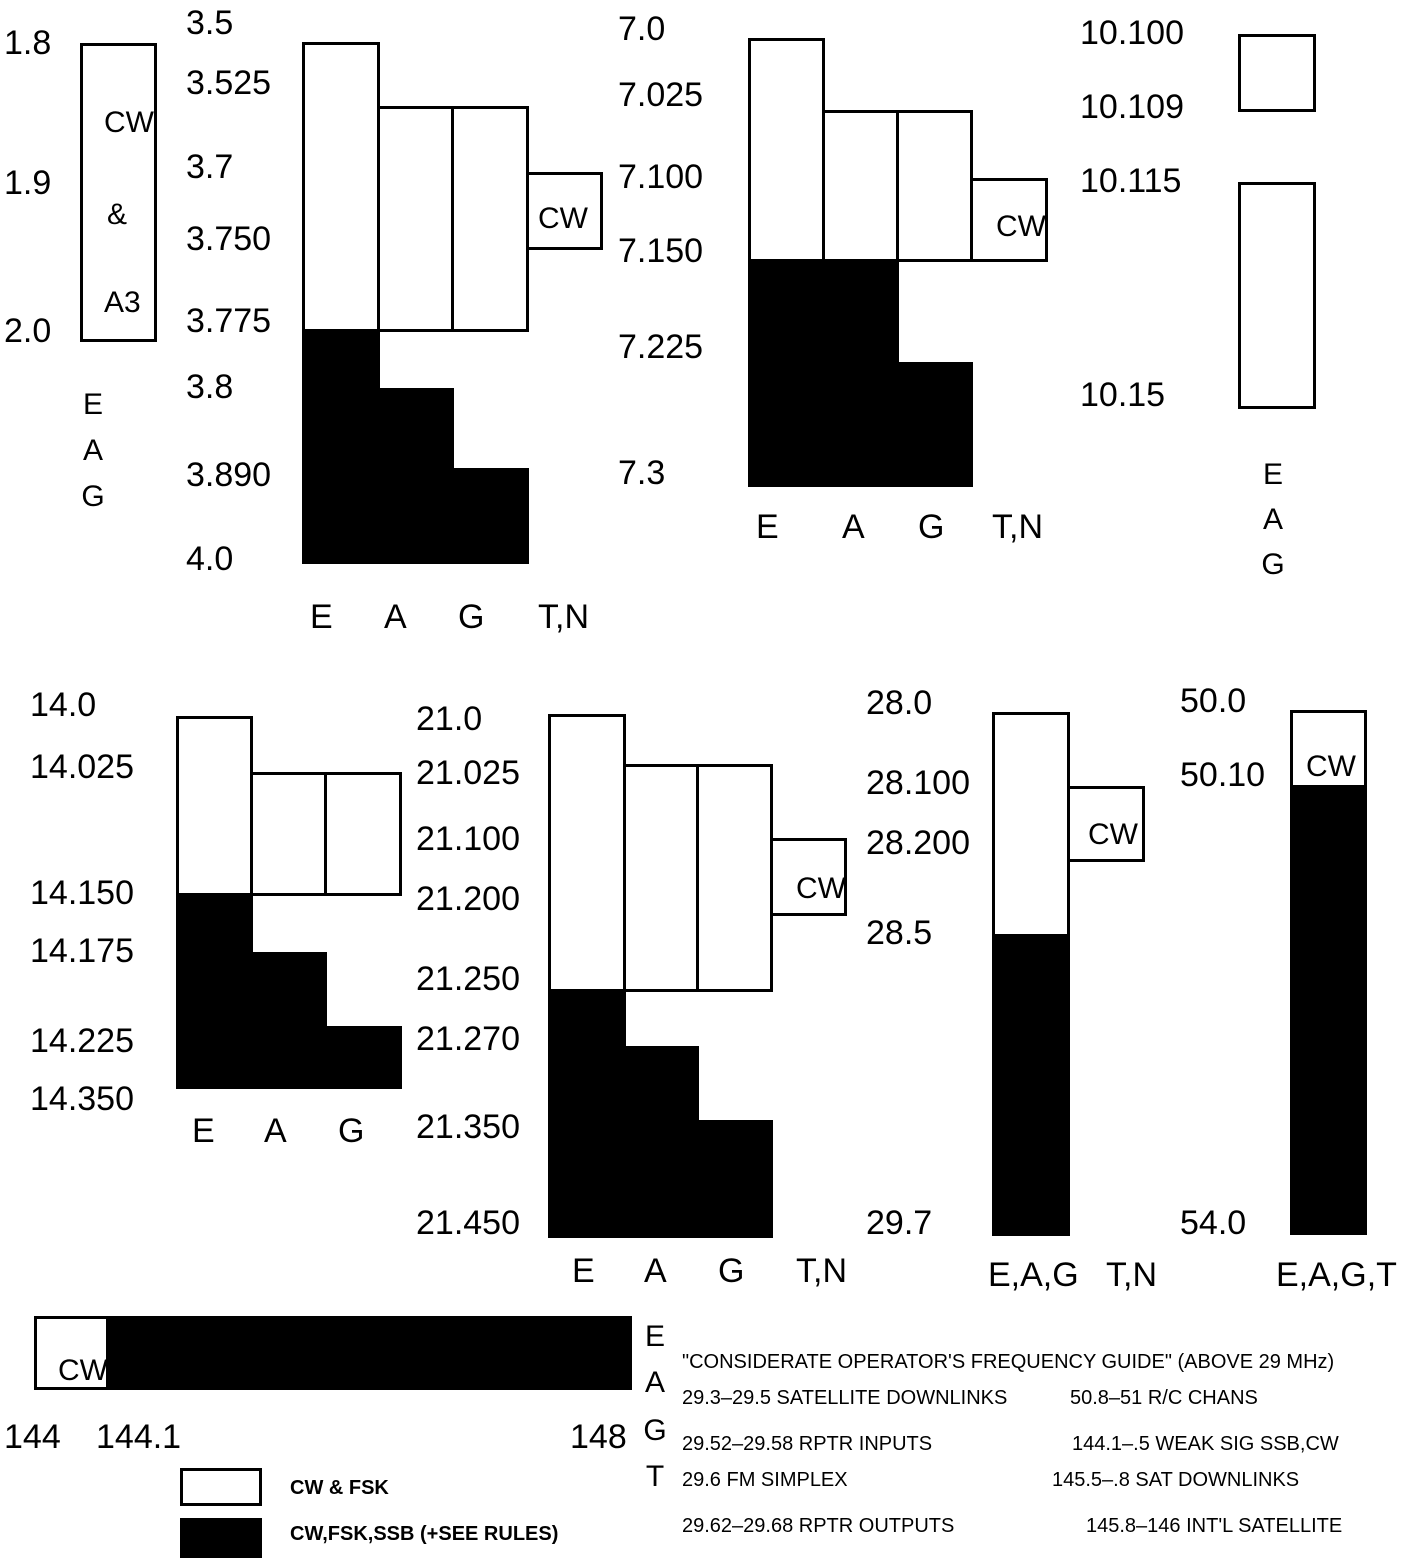 This screenshot has width=1407, height=1558. What do you see at coordinates (818, 1526) in the screenshot?
I see `guide-entry: 29.62–29.68 RPTR OUTPUTS` at bounding box center [818, 1526].